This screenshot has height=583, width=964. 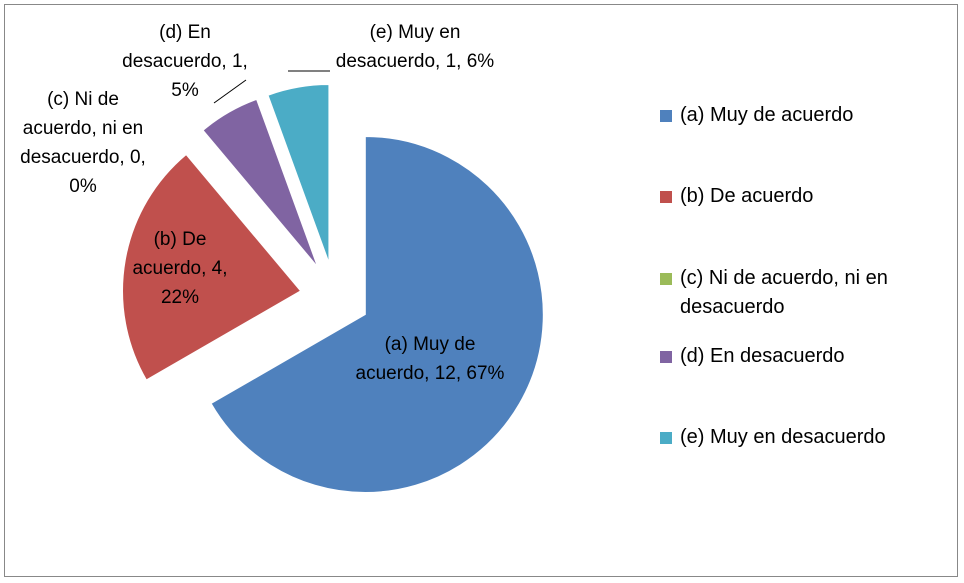 What do you see at coordinates (185, 61) in the screenshot?
I see `data-label: (d) En desacuerdo, 1, 5%` at bounding box center [185, 61].